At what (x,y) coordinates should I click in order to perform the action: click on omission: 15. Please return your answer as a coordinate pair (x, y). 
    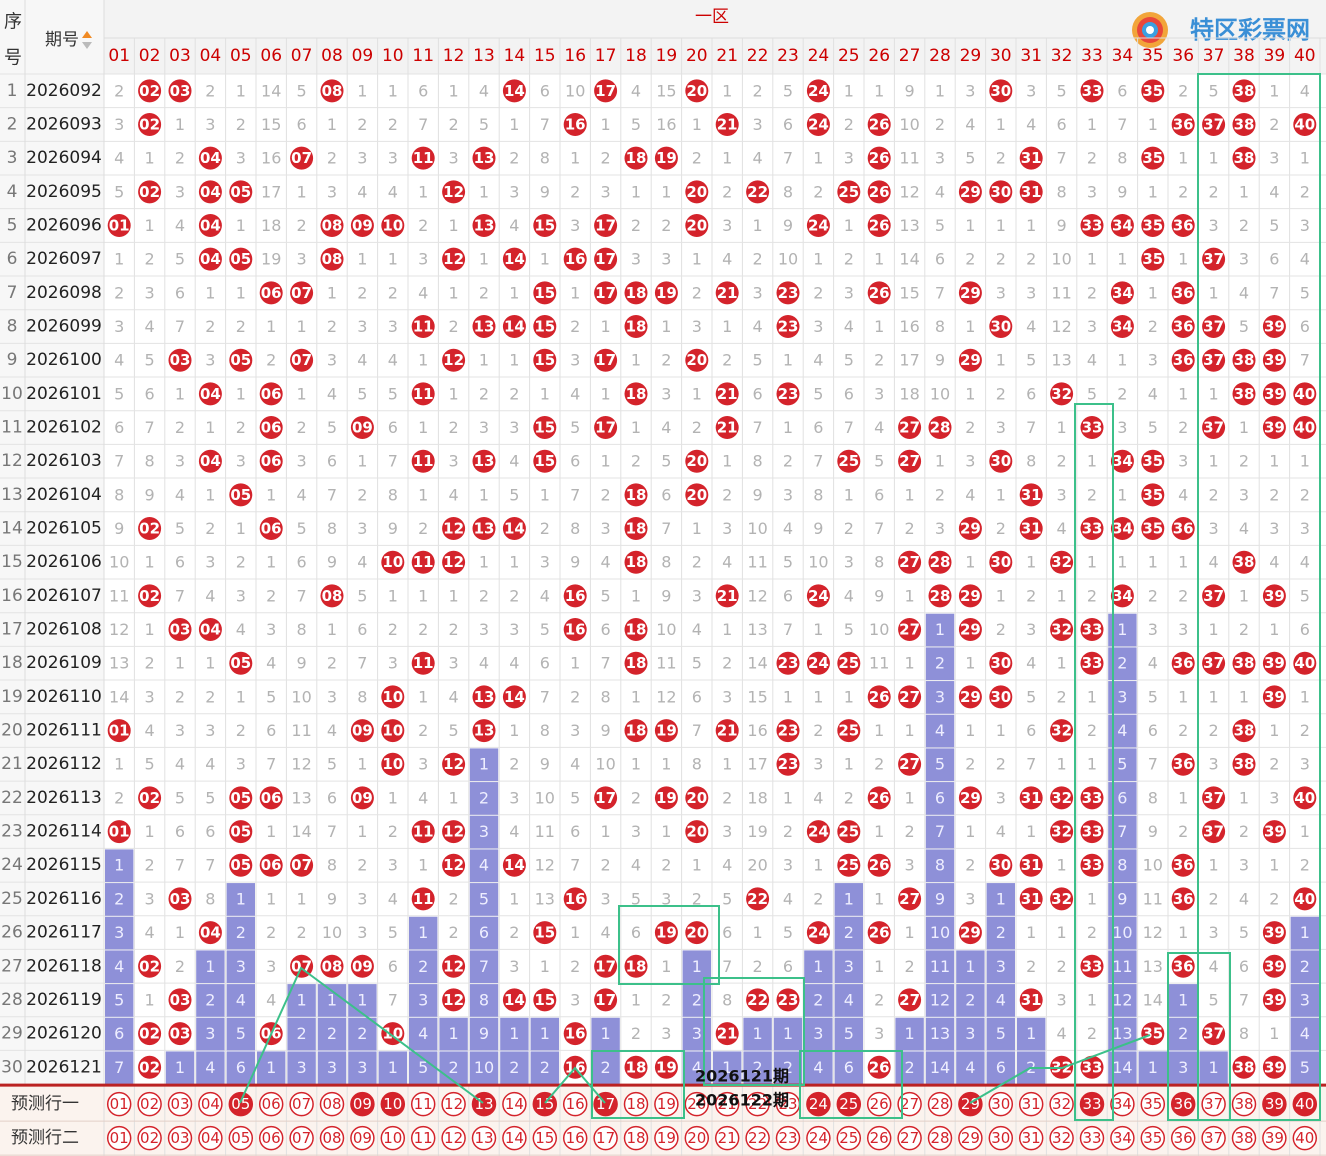
    Looking at the image, I should click on (909, 292).